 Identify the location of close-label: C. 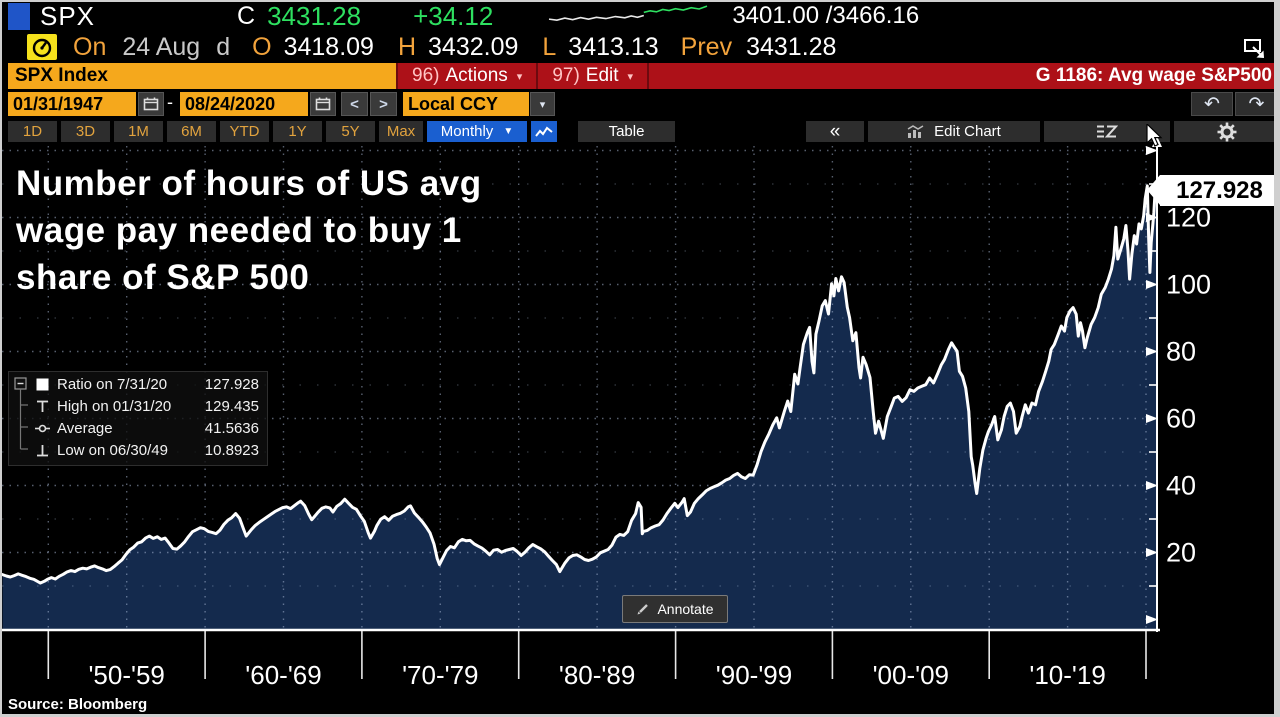
(246, 15).